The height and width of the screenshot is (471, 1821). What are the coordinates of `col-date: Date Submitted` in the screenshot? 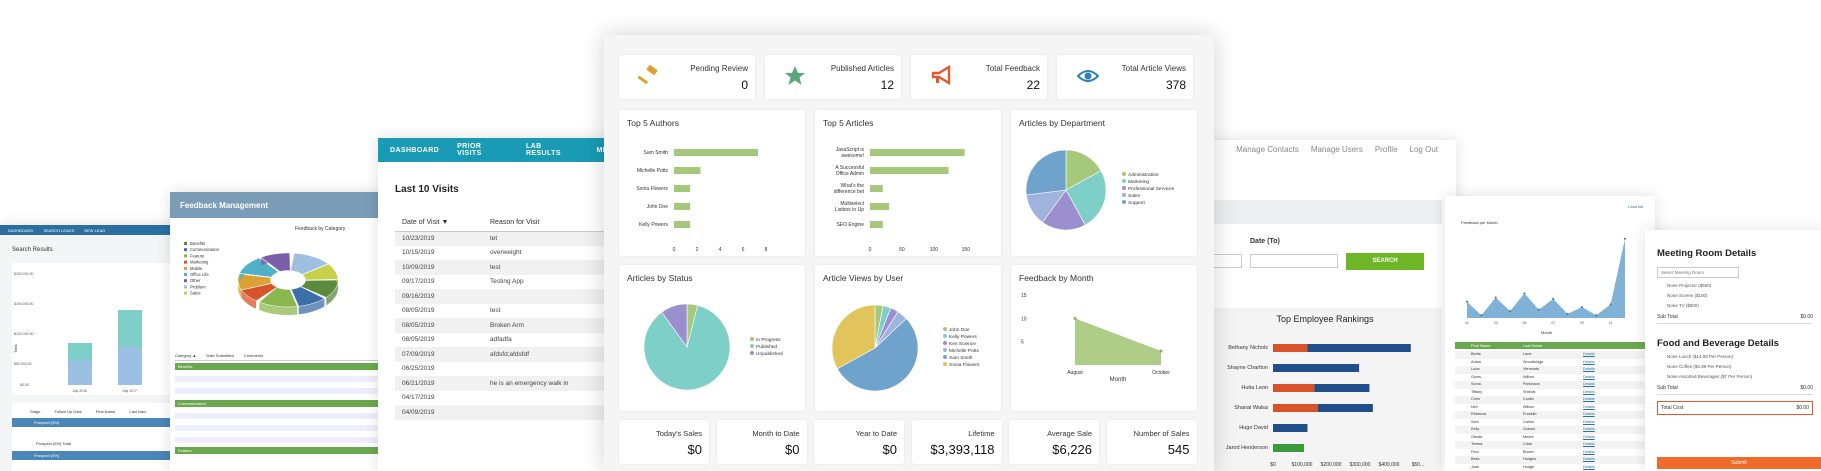 It's located at (220, 355).